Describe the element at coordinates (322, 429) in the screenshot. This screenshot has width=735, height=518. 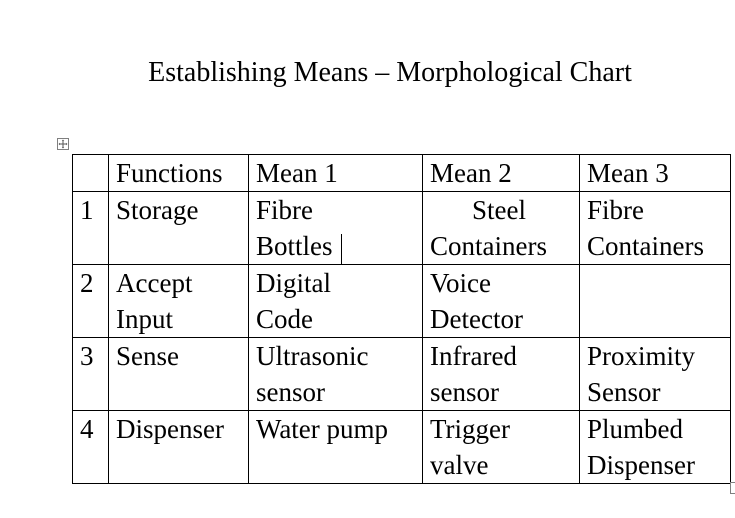
I see `cell-text: Water pump` at that location.